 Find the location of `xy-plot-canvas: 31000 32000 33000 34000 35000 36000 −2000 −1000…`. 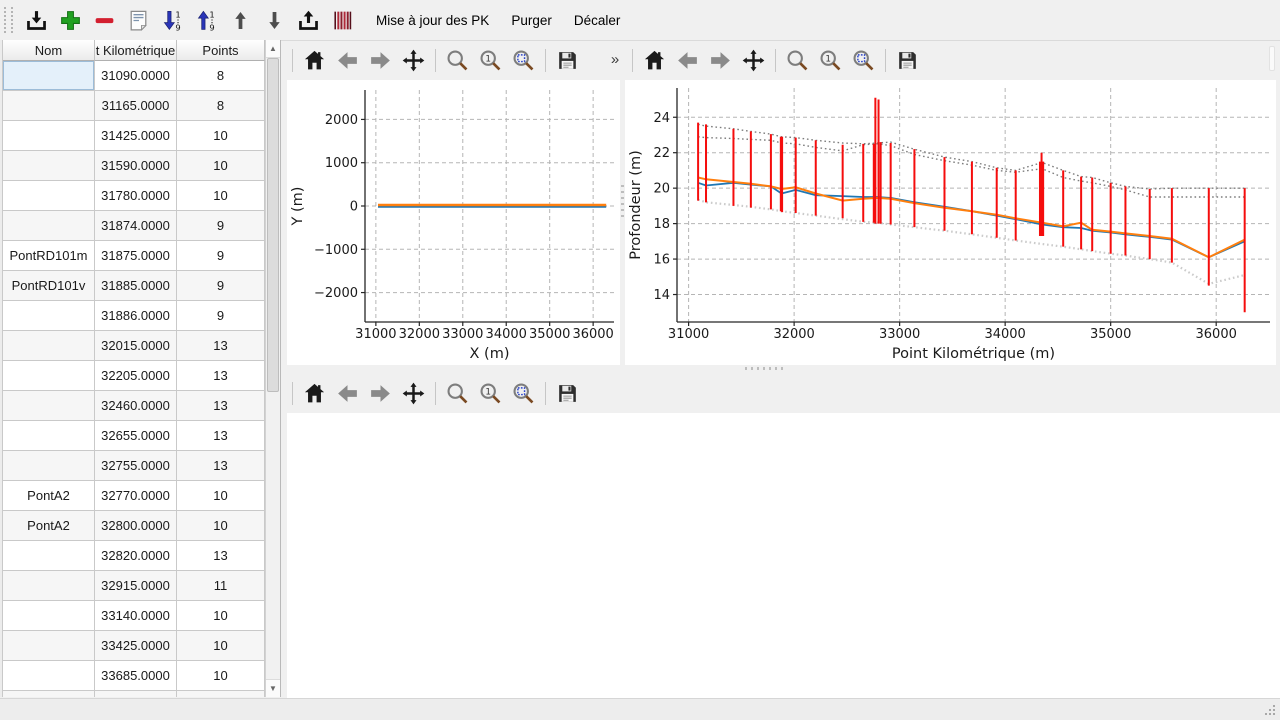

xy-plot-canvas: 31000 32000 33000 34000 35000 36000 −2000 −1000… is located at coordinates (453, 222).